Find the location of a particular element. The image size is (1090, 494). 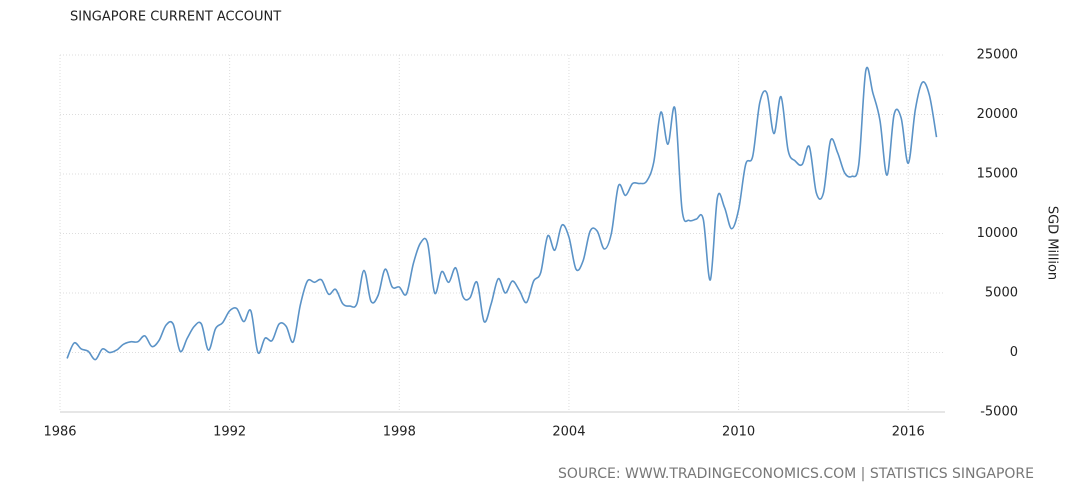

x-tick-label: 1992 is located at coordinates (229, 432).